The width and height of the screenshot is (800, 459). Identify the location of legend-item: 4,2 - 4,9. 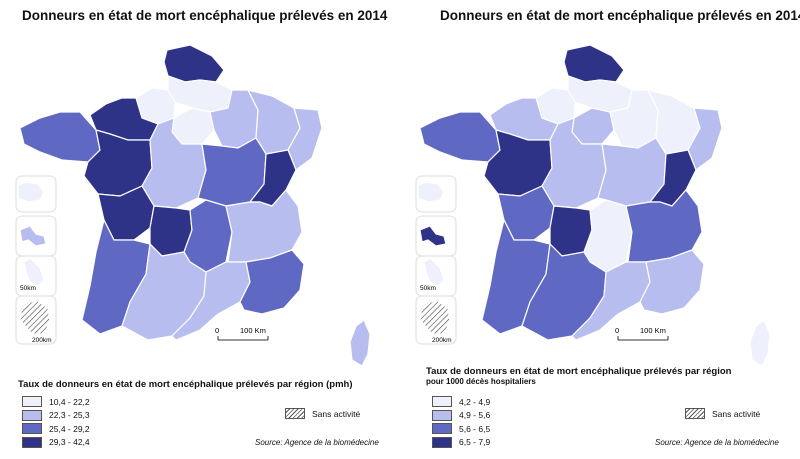
(461, 402).